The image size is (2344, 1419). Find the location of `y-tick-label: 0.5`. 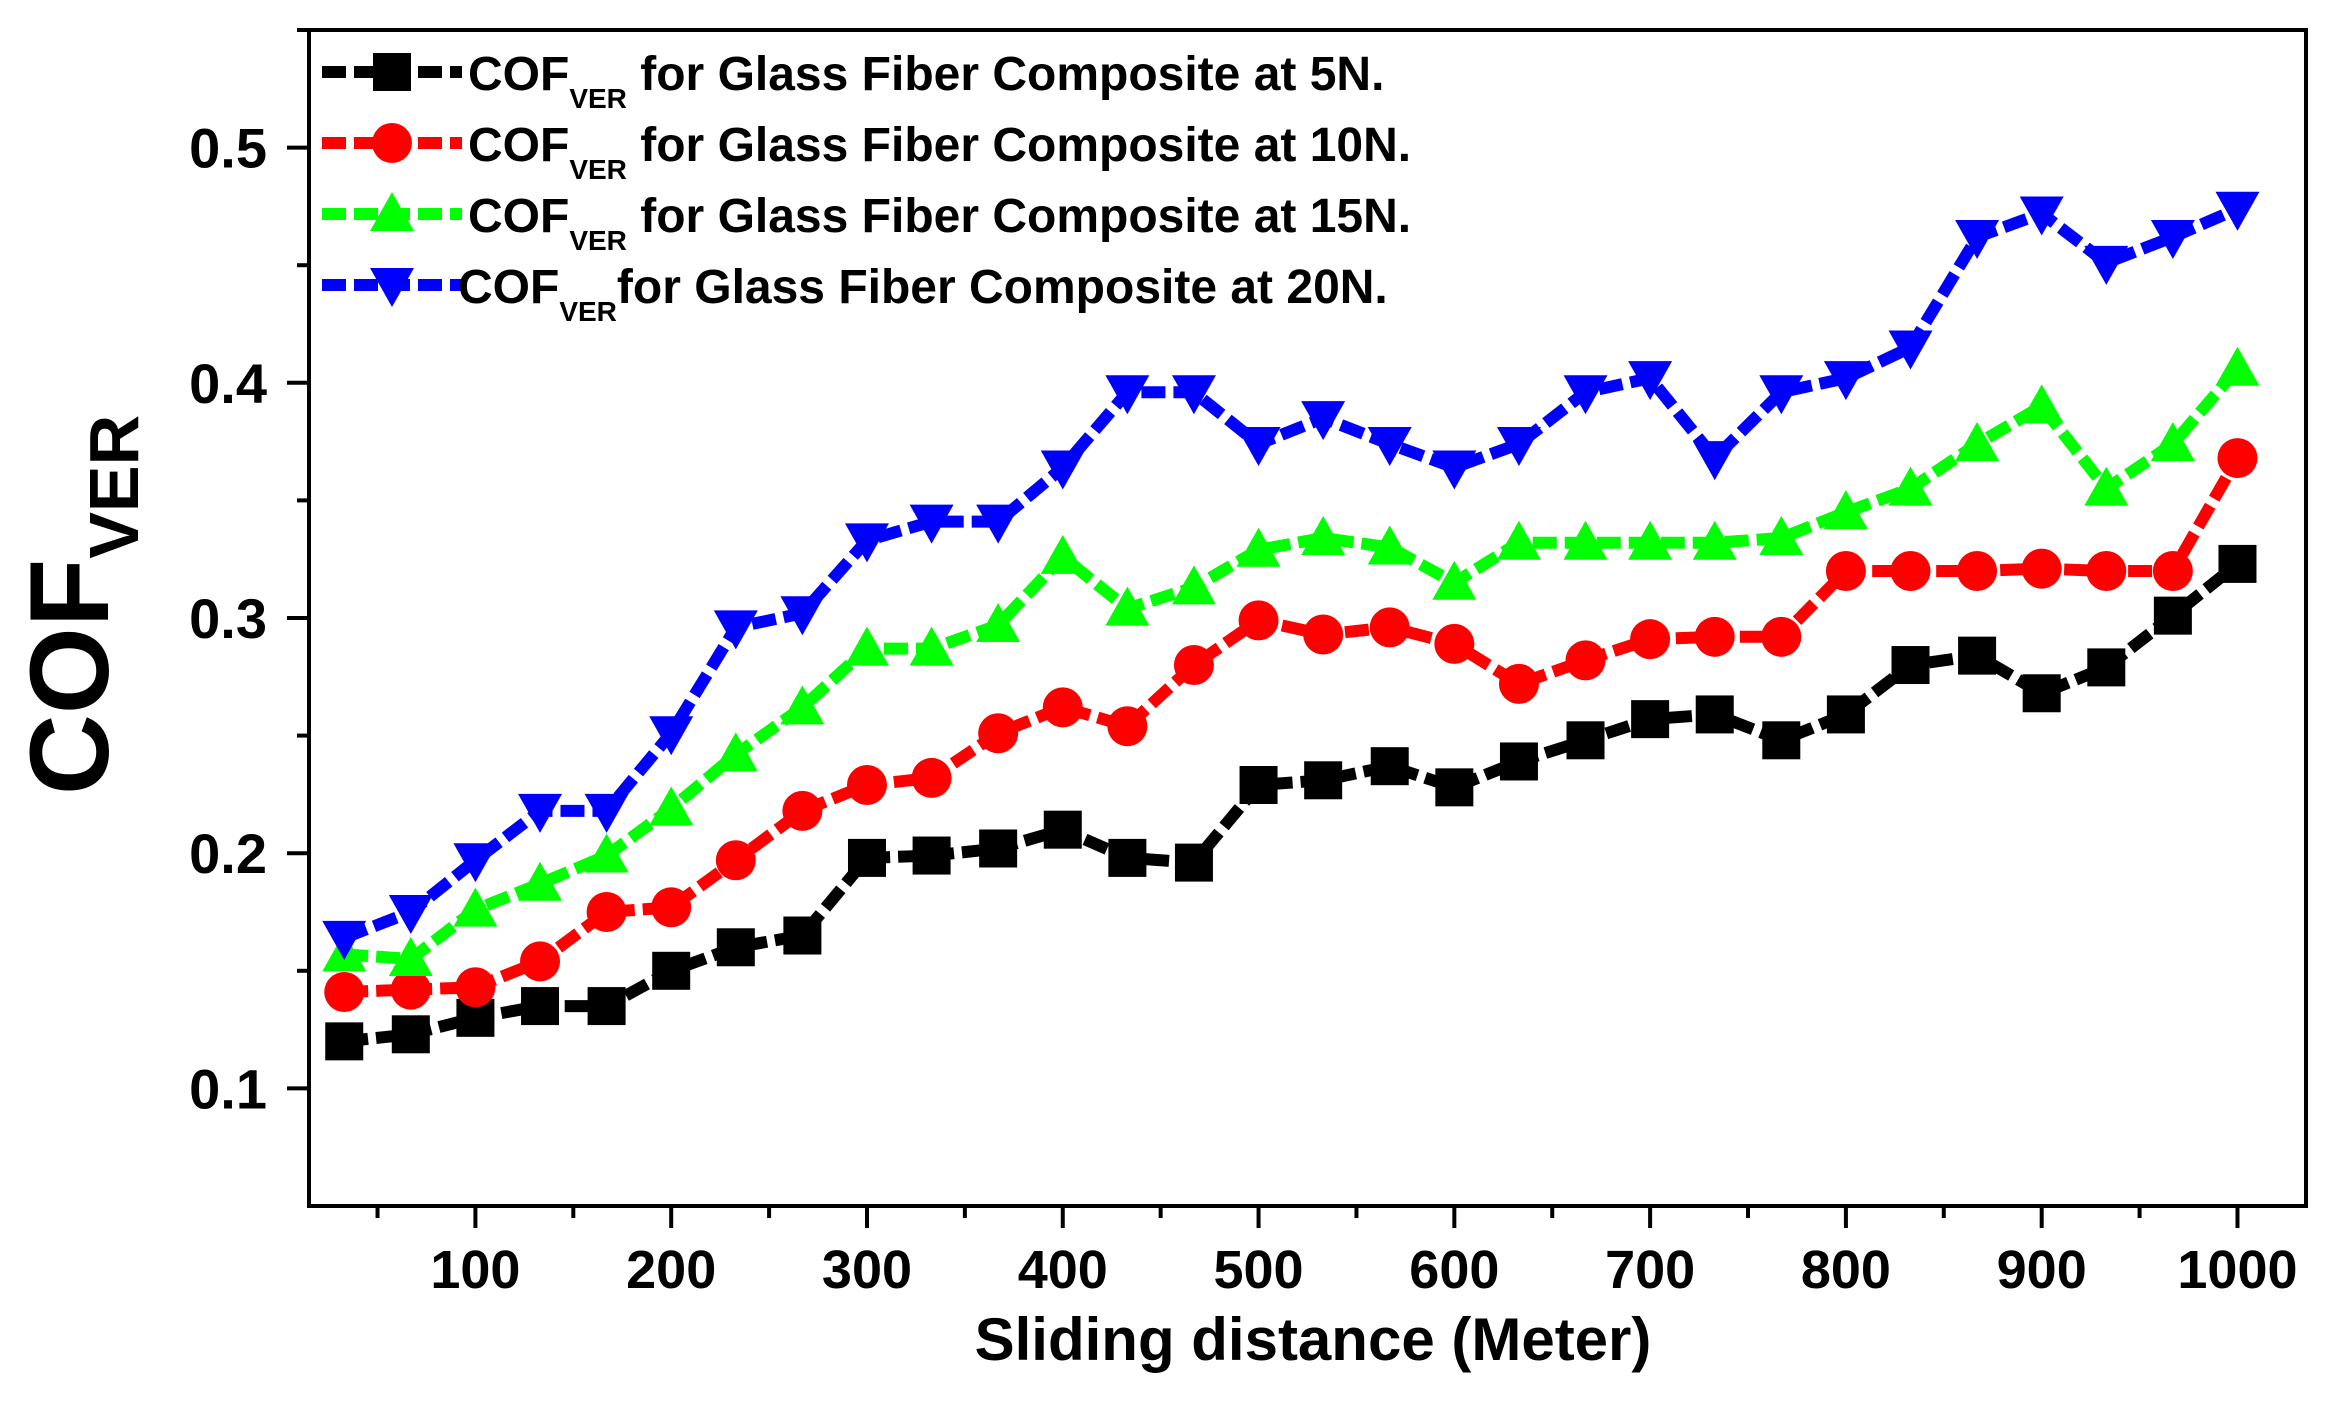

y-tick-label: 0.5 is located at coordinates (228, 148).